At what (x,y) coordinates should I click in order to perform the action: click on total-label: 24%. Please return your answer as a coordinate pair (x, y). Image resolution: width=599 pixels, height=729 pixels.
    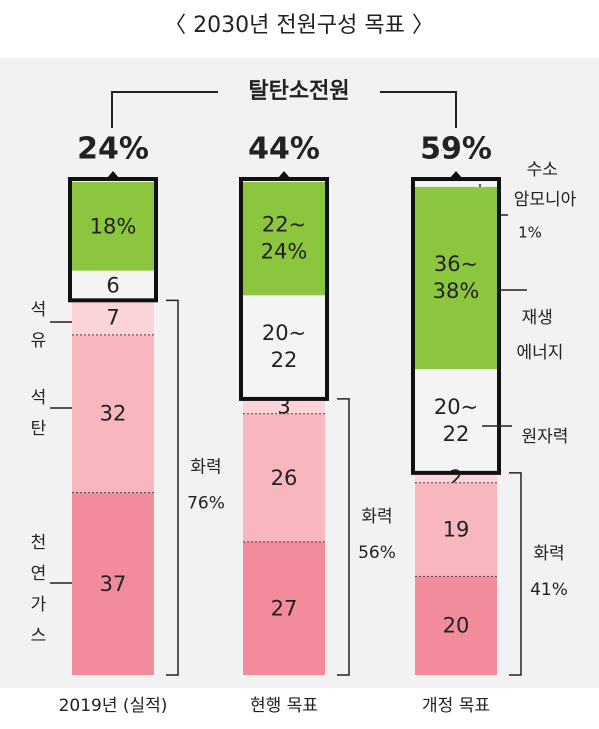
    Looking at the image, I should click on (113, 149).